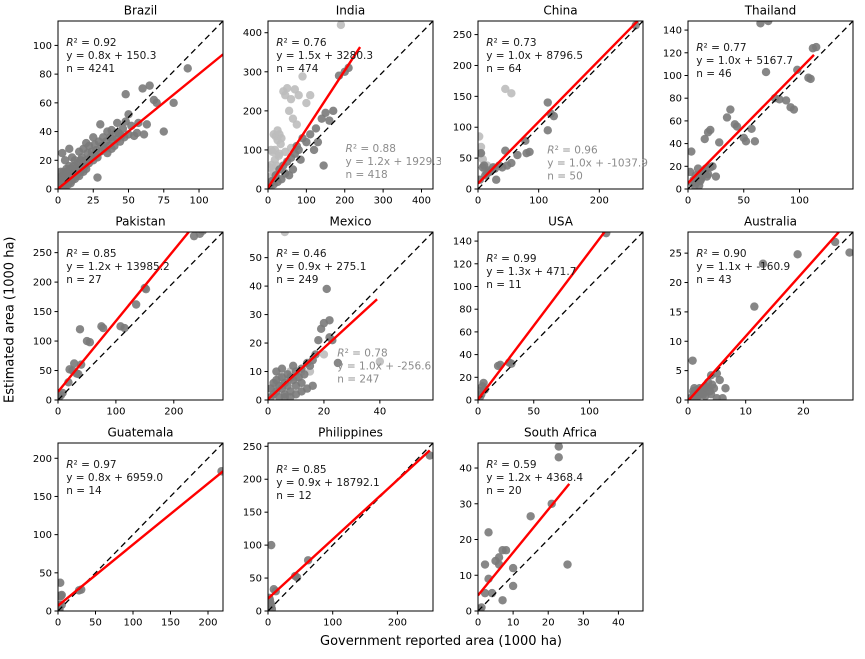  I want to click on stat-equation: y = 1.2x + 4368.4, so click(534, 478).